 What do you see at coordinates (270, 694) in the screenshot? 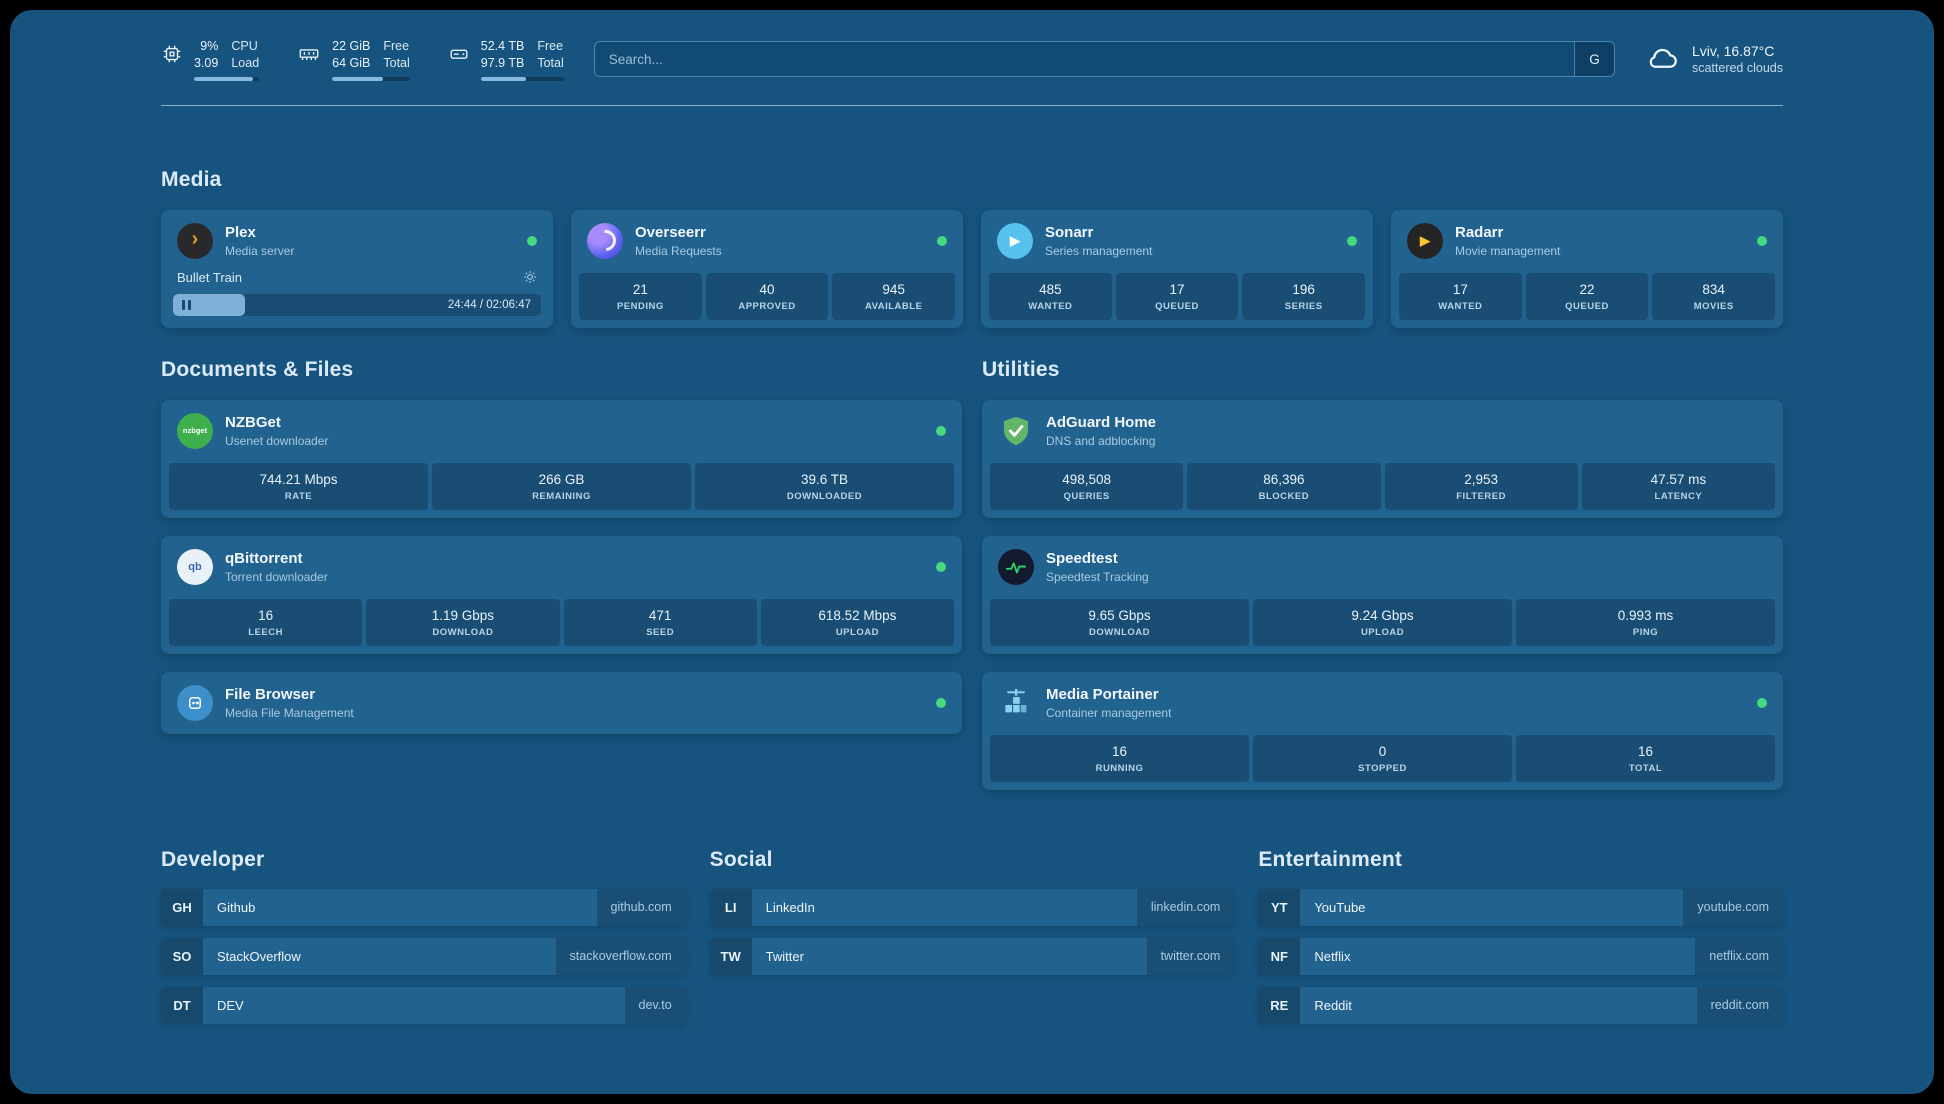
I see `service-name: File Browser` at bounding box center [270, 694].